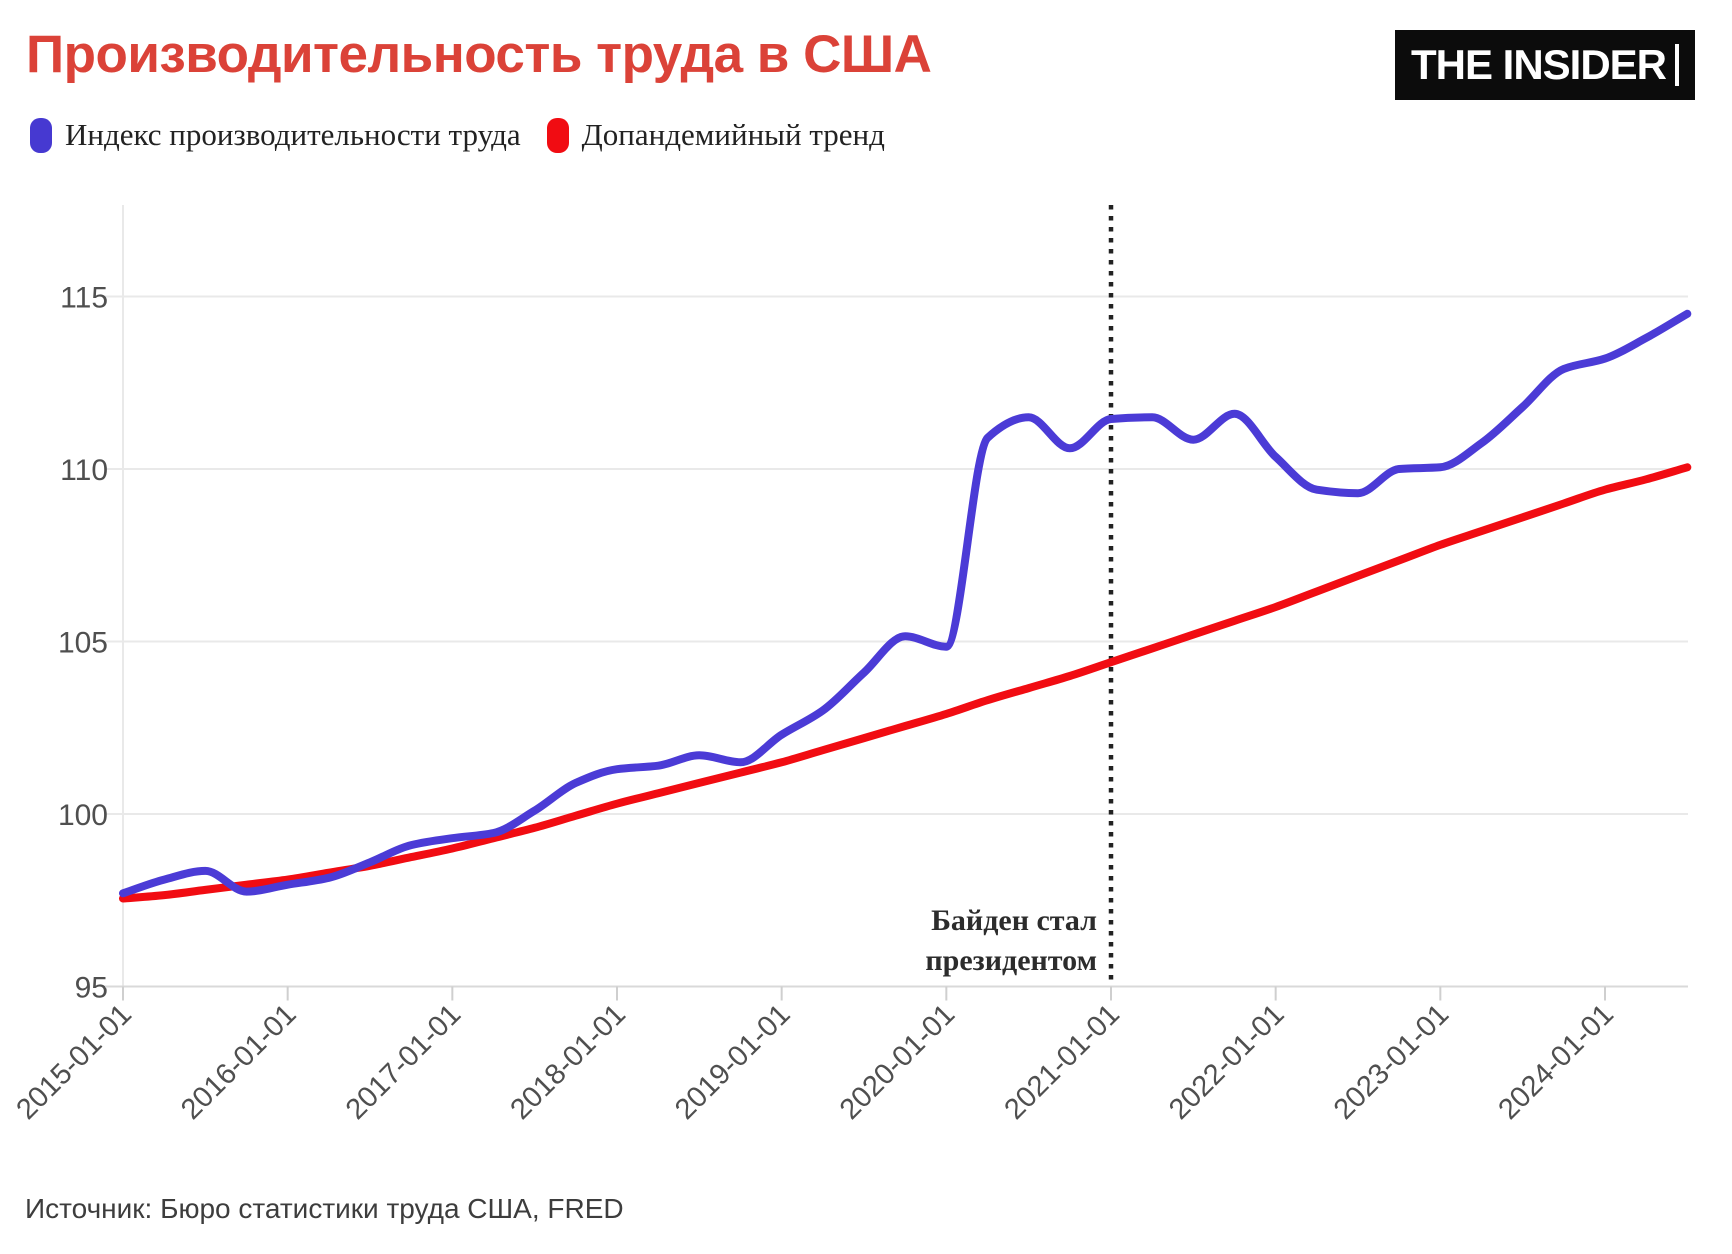  What do you see at coordinates (1014, 920) in the screenshot?
I see `biden-annotation-line1: Байден стал` at bounding box center [1014, 920].